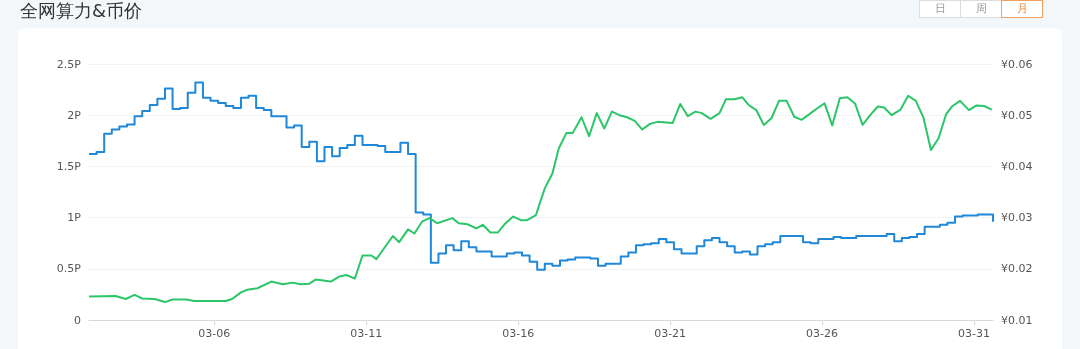 The image size is (1080, 349). I want to click on y2-tick-label: ¥0.06, so click(1017, 64).